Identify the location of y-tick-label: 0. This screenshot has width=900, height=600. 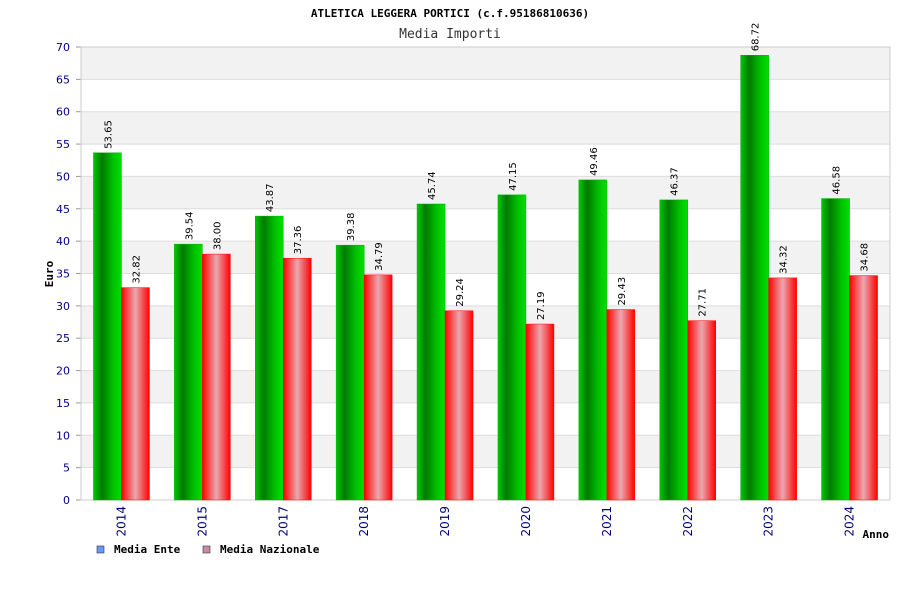
(66, 500).